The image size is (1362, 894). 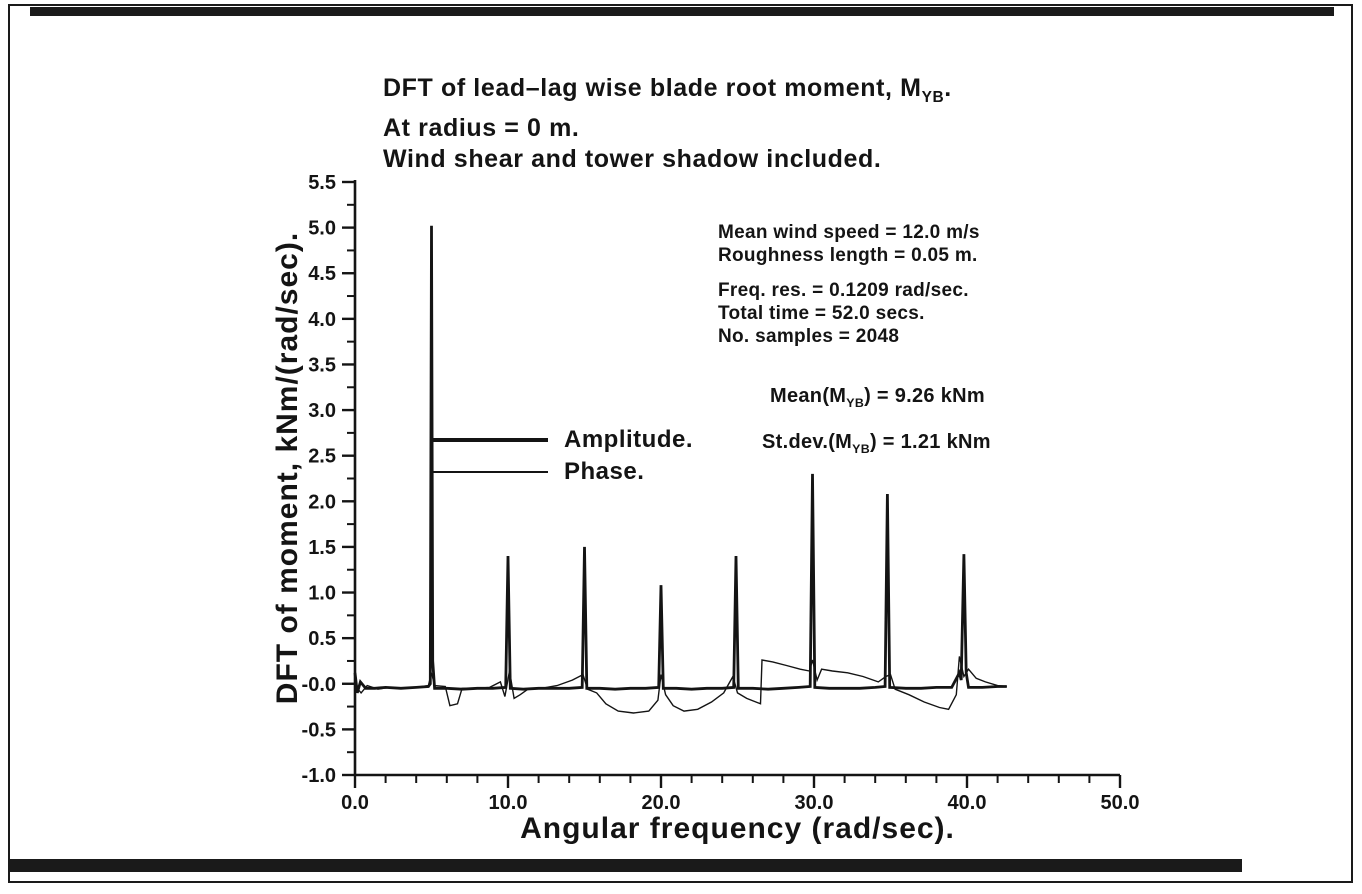 What do you see at coordinates (355, 803) in the screenshot?
I see `x-tick-label: 0.0` at bounding box center [355, 803].